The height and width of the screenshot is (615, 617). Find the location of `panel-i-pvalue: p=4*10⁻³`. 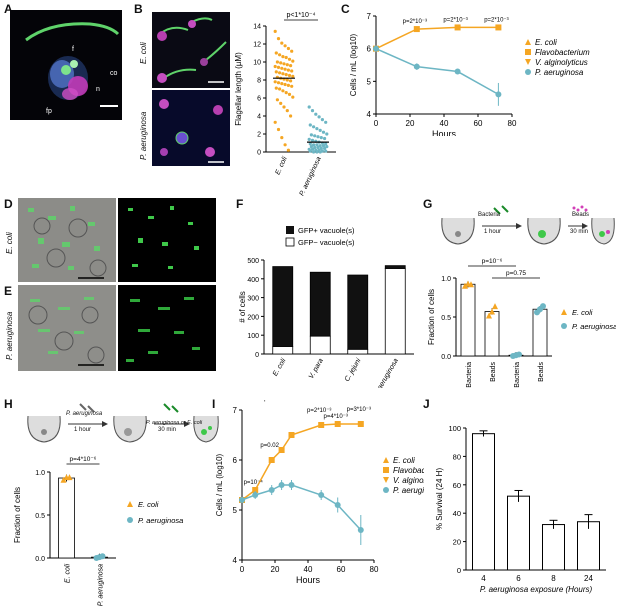

panel-i-pvalue: p=4*10⁻³ is located at coordinates (336, 417).